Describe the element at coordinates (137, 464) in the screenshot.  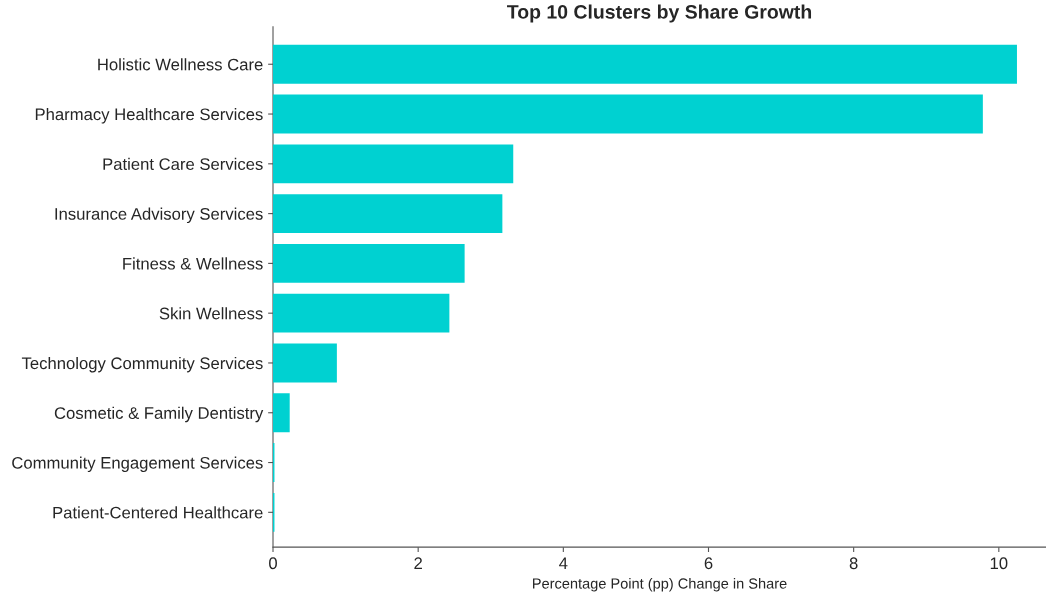
I see `y-tick-label: Community Engagement Services` at that location.